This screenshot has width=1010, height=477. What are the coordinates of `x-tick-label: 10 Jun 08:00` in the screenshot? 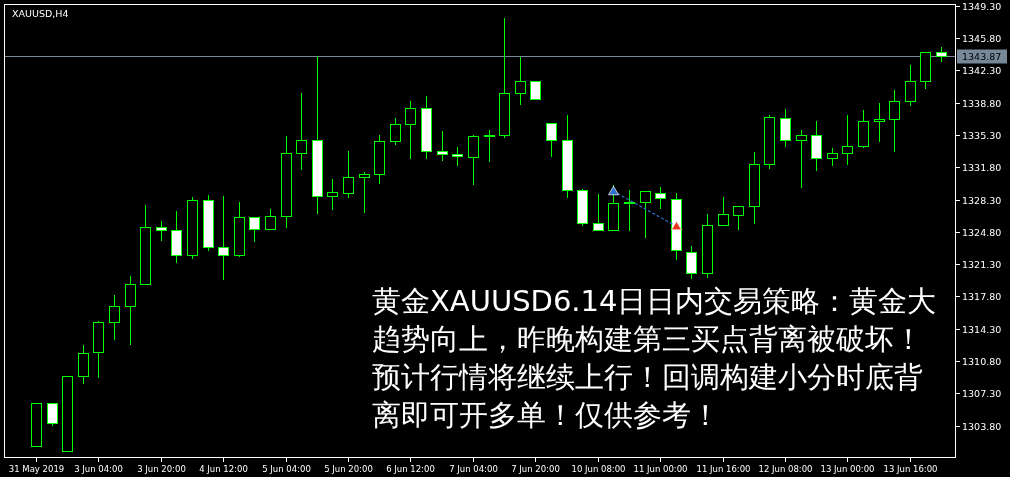 It's located at (598, 469).